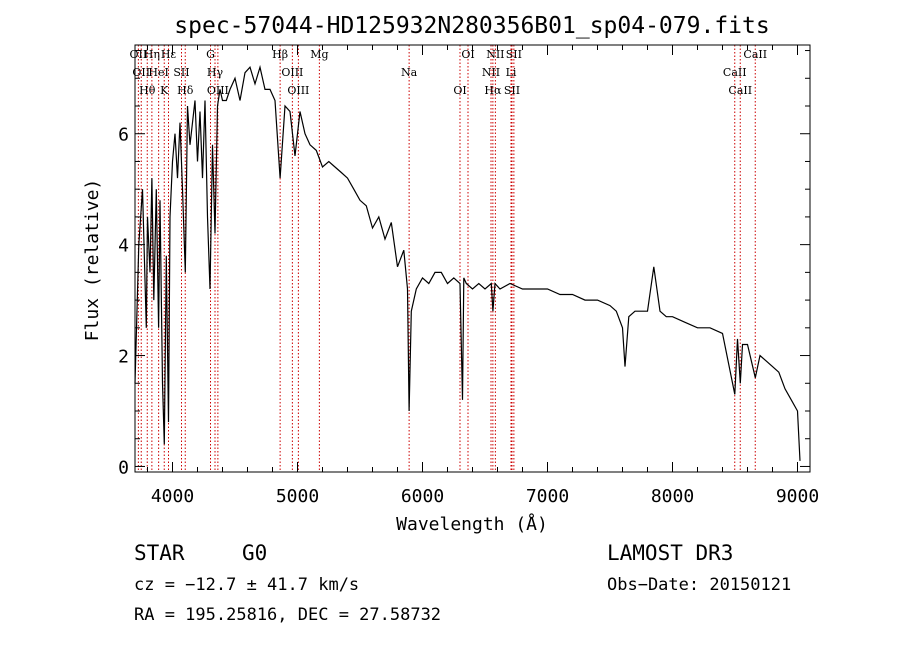 The height and width of the screenshot is (649, 900). I want to click on spectral-line-label: Mg, so click(319, 54).